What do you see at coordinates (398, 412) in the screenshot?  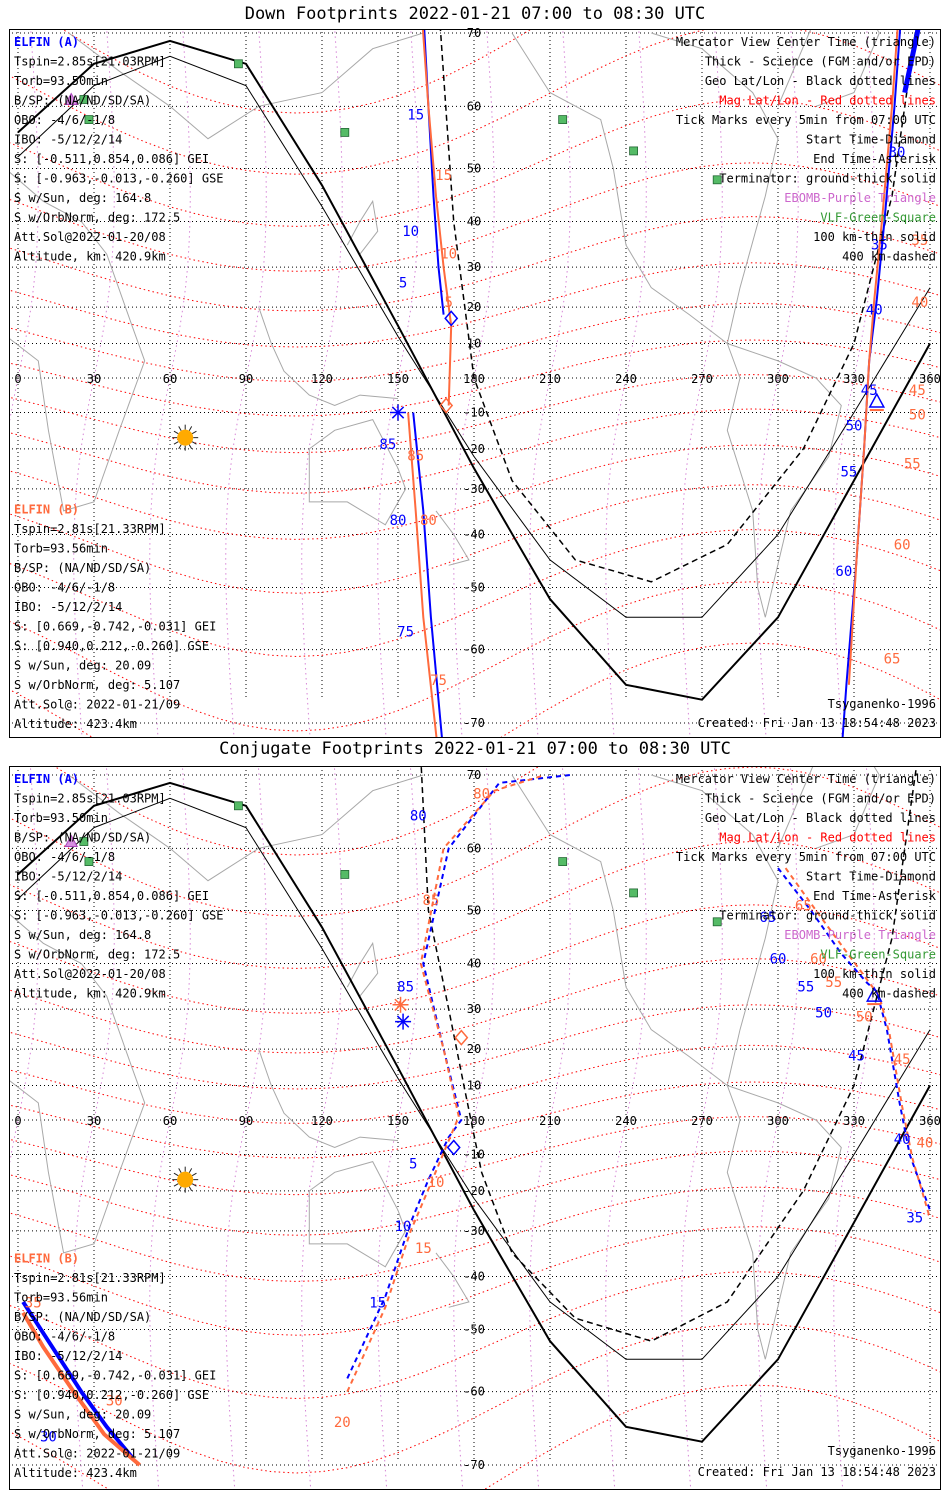 I see `end-asterisk-a` at bounding box center [398, 412].